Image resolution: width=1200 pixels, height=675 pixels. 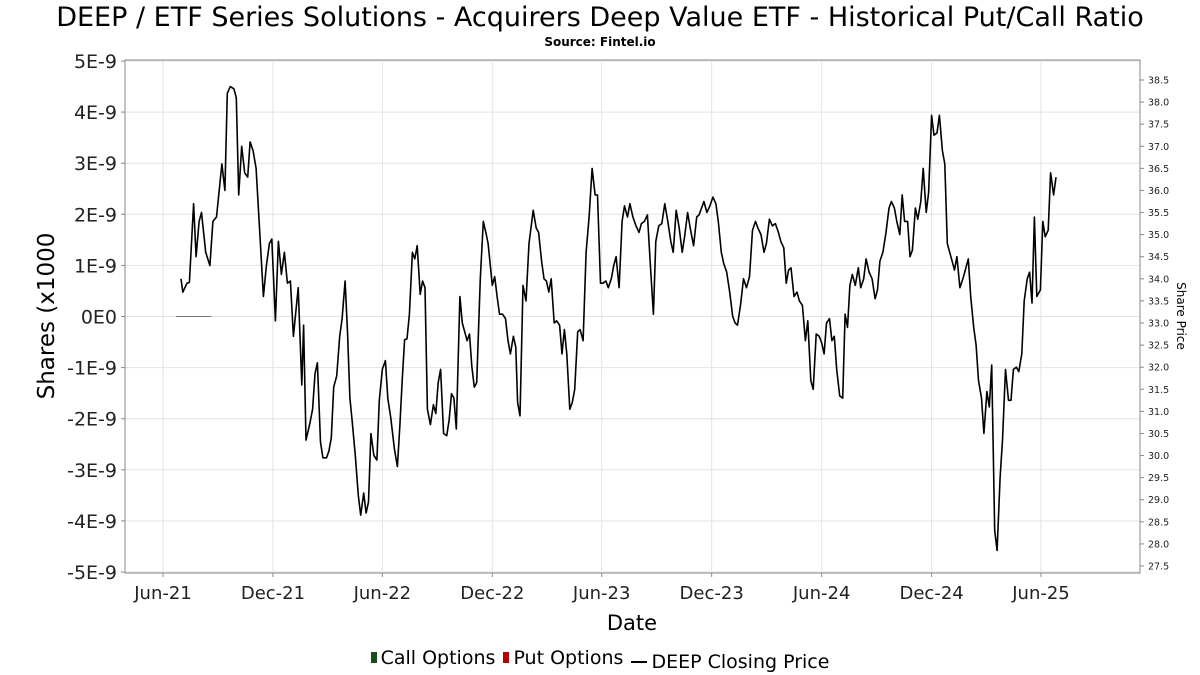 I want to click on x-tick-label: Dec-24, so click(x=932, y=593).